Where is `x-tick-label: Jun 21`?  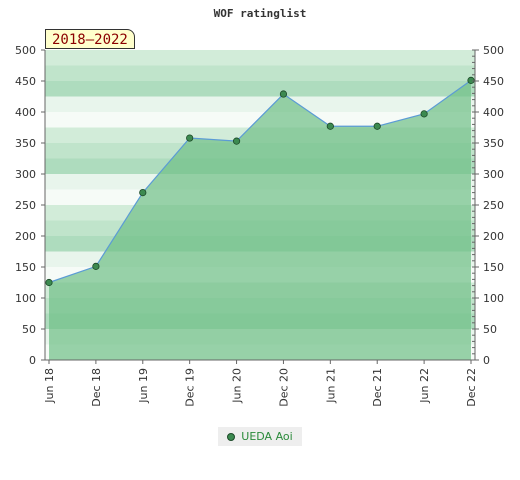
x-tick-label: Jun 21 is located at coordinates (330, 386).